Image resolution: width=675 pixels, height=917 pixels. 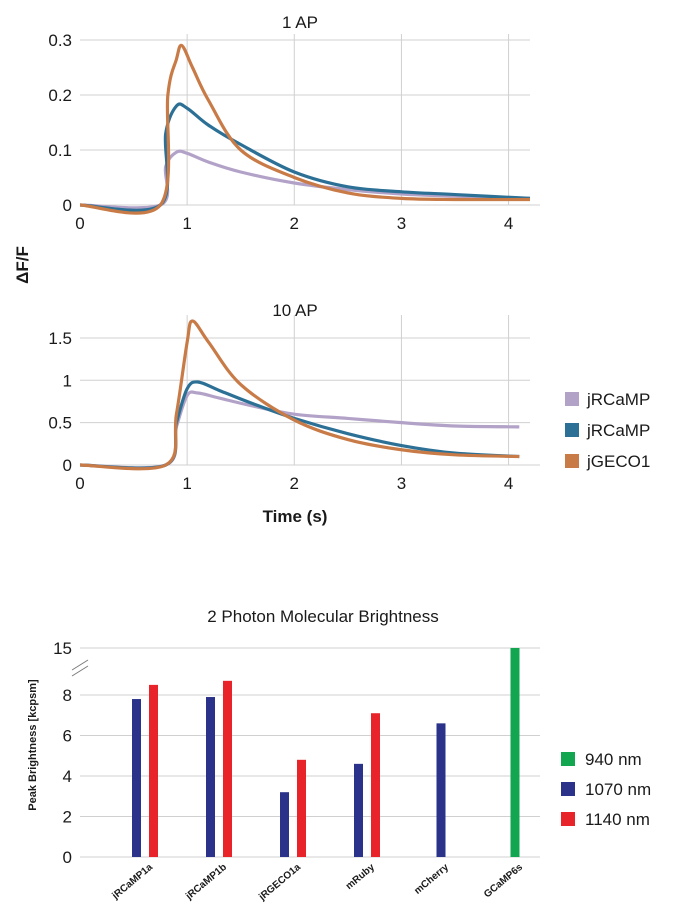 What do you see at coordinates (62, 753) in the screenshot?
I see `y-ticks-brightness: 0 2 4 6 8 15` at bounding box center [62, 753].